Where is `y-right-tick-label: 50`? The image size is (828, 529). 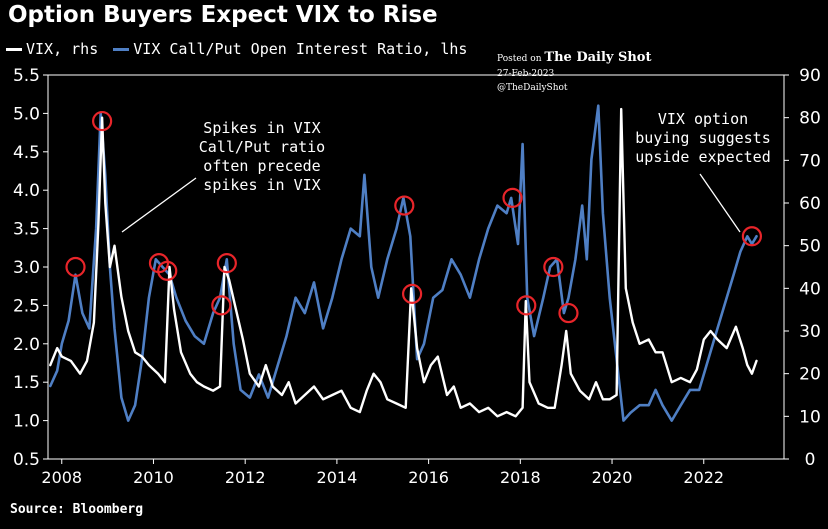 y-right-tick-label: 50 is located at coordinates (810, 247).